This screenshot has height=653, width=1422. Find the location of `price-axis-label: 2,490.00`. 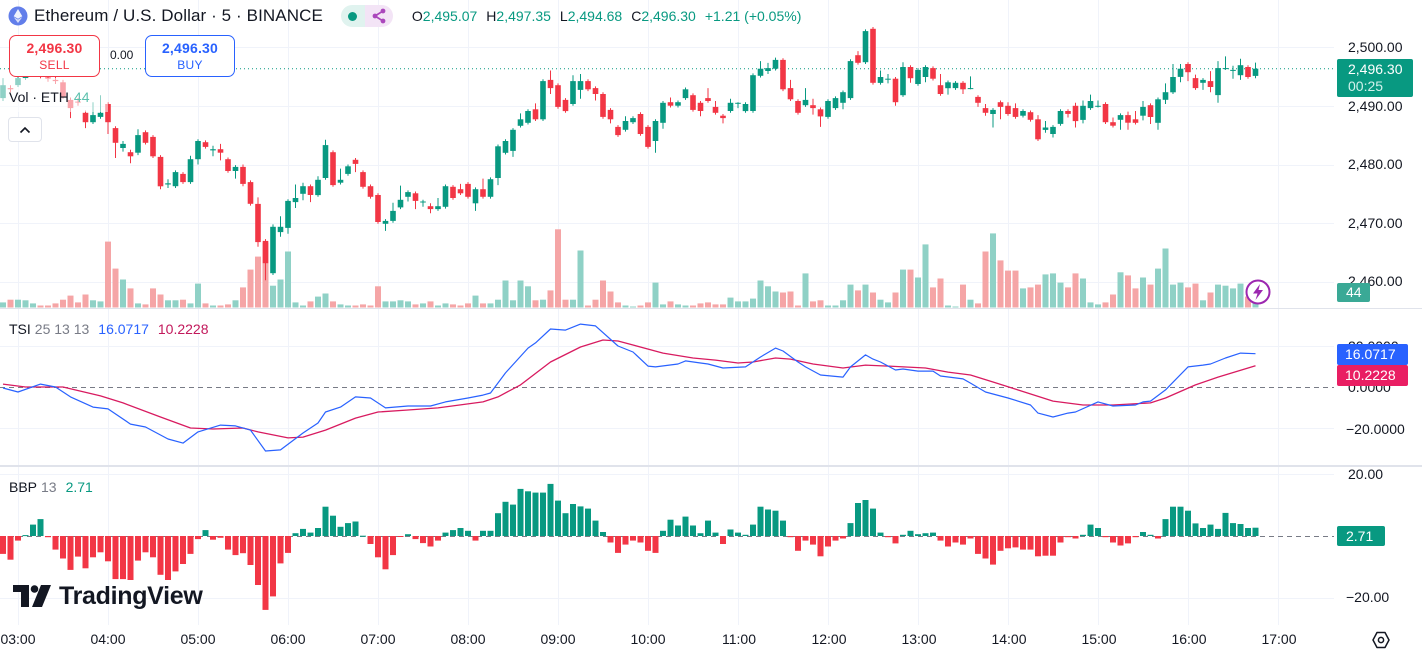

price-axis-label: 2,490.00 is located at coordinates (1375, 106).